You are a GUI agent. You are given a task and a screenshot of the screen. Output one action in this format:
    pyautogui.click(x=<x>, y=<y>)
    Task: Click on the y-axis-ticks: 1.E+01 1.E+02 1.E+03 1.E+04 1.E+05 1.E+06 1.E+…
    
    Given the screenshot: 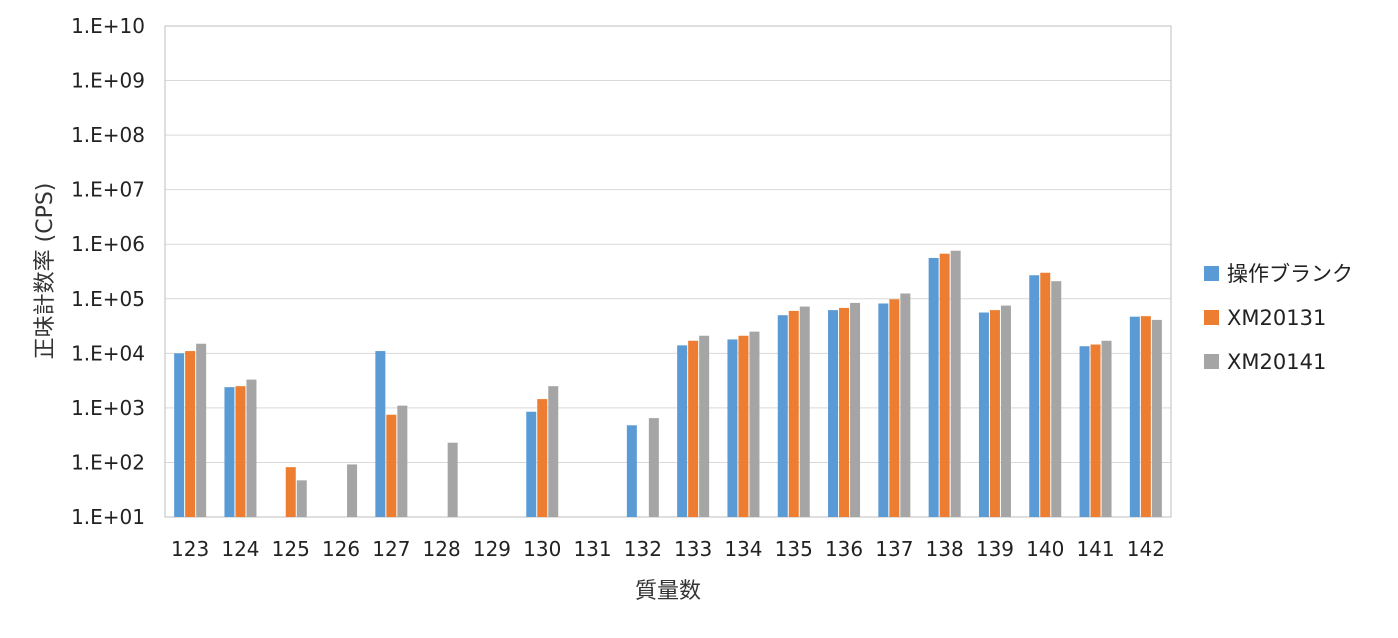 What is the action you would take?
    pyautogui.click(x=108, y=271)
    